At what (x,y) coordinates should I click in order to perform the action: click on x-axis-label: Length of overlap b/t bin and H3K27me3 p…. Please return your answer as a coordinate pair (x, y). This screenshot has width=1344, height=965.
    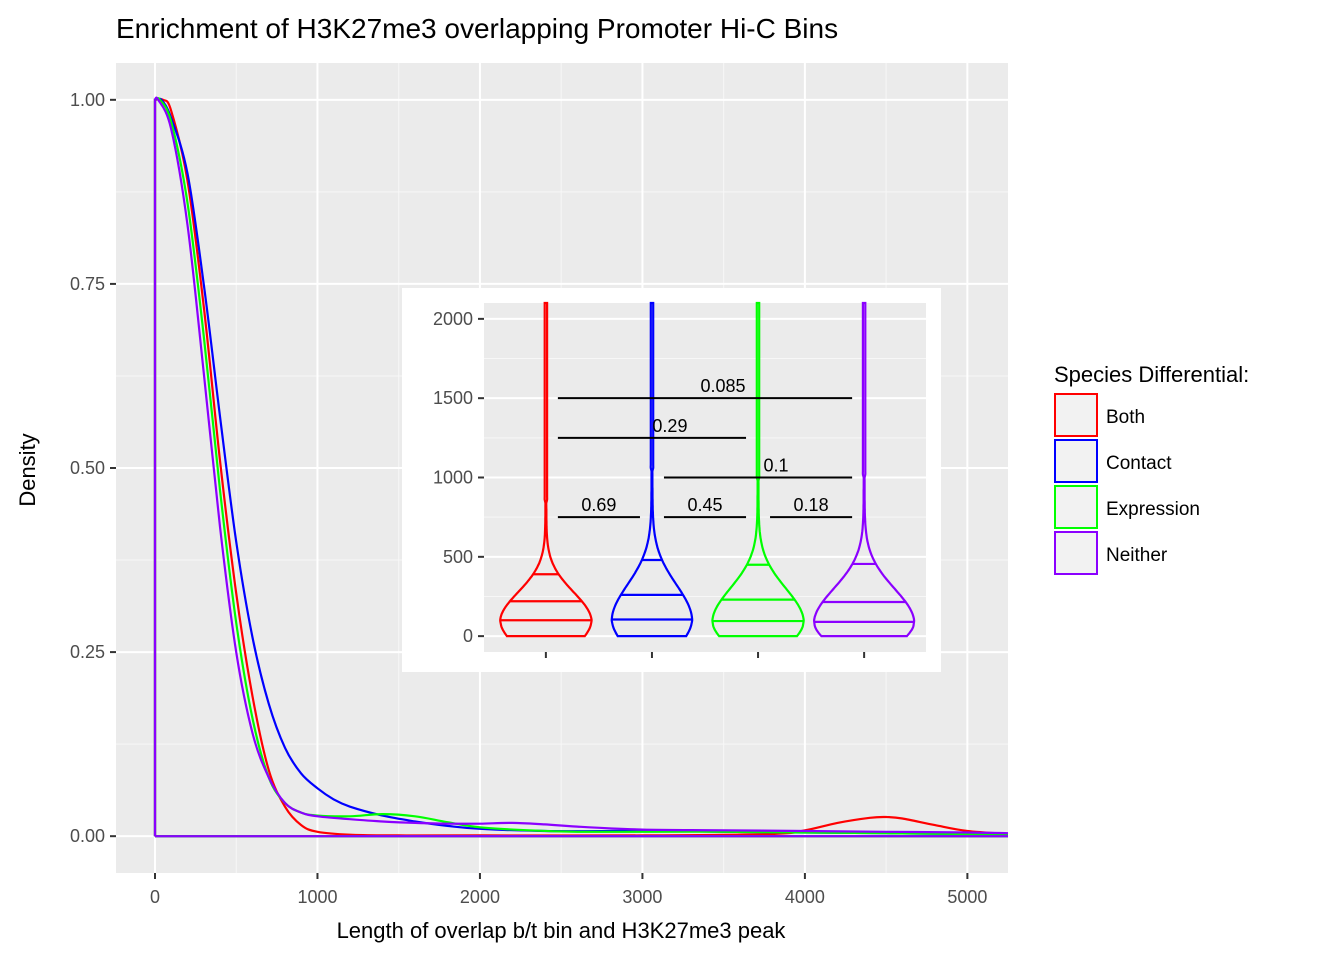
    Looking at the image, I should click on (562, 930).